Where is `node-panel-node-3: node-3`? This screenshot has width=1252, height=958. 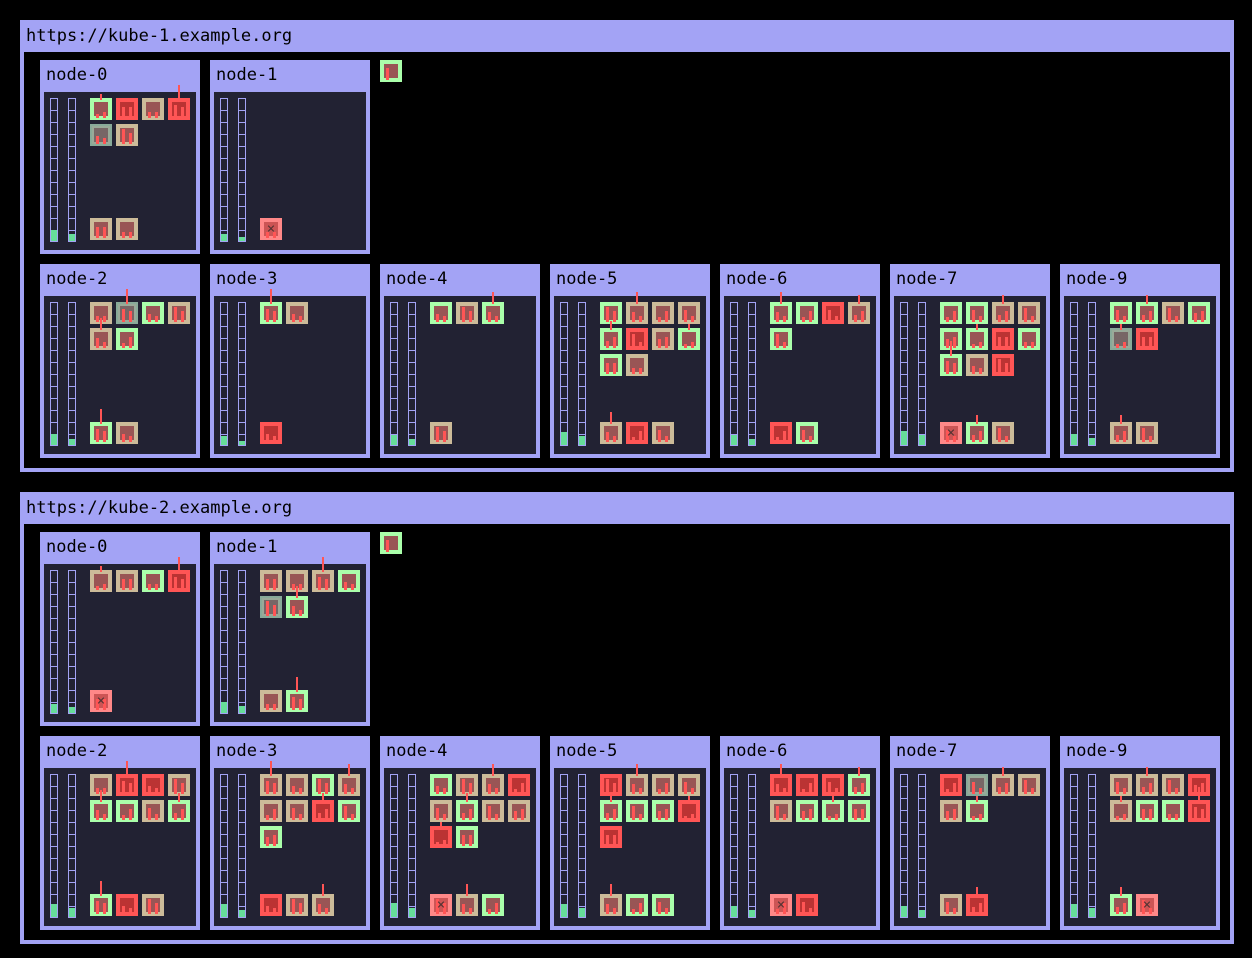 node-panel-node-3: node-3 is located at coordinates (290, 833).